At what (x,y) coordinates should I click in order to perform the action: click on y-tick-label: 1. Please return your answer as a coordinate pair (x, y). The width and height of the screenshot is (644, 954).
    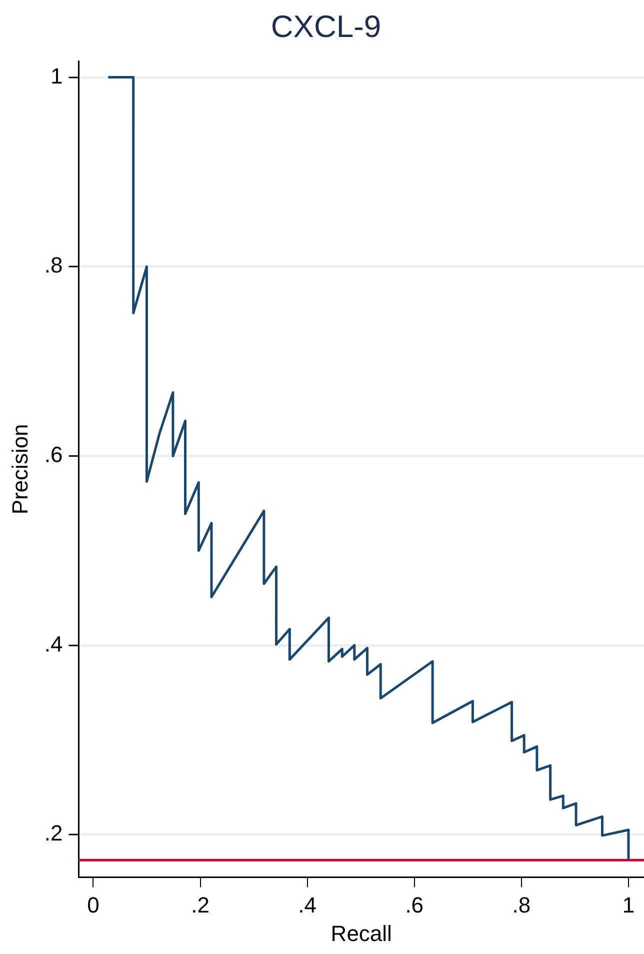
    Looking at the image, I should click on (56, 75).